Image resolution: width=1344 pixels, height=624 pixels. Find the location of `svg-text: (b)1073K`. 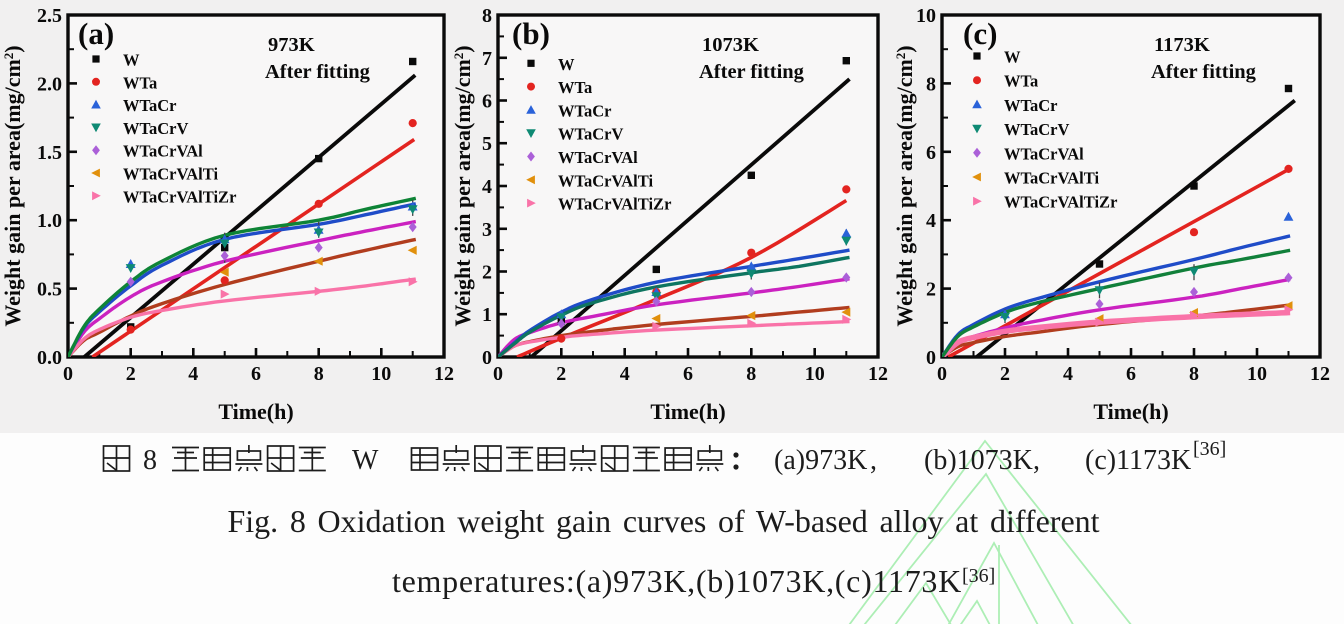

svg-text: (b)1073K is located at coordinates (978, 460).